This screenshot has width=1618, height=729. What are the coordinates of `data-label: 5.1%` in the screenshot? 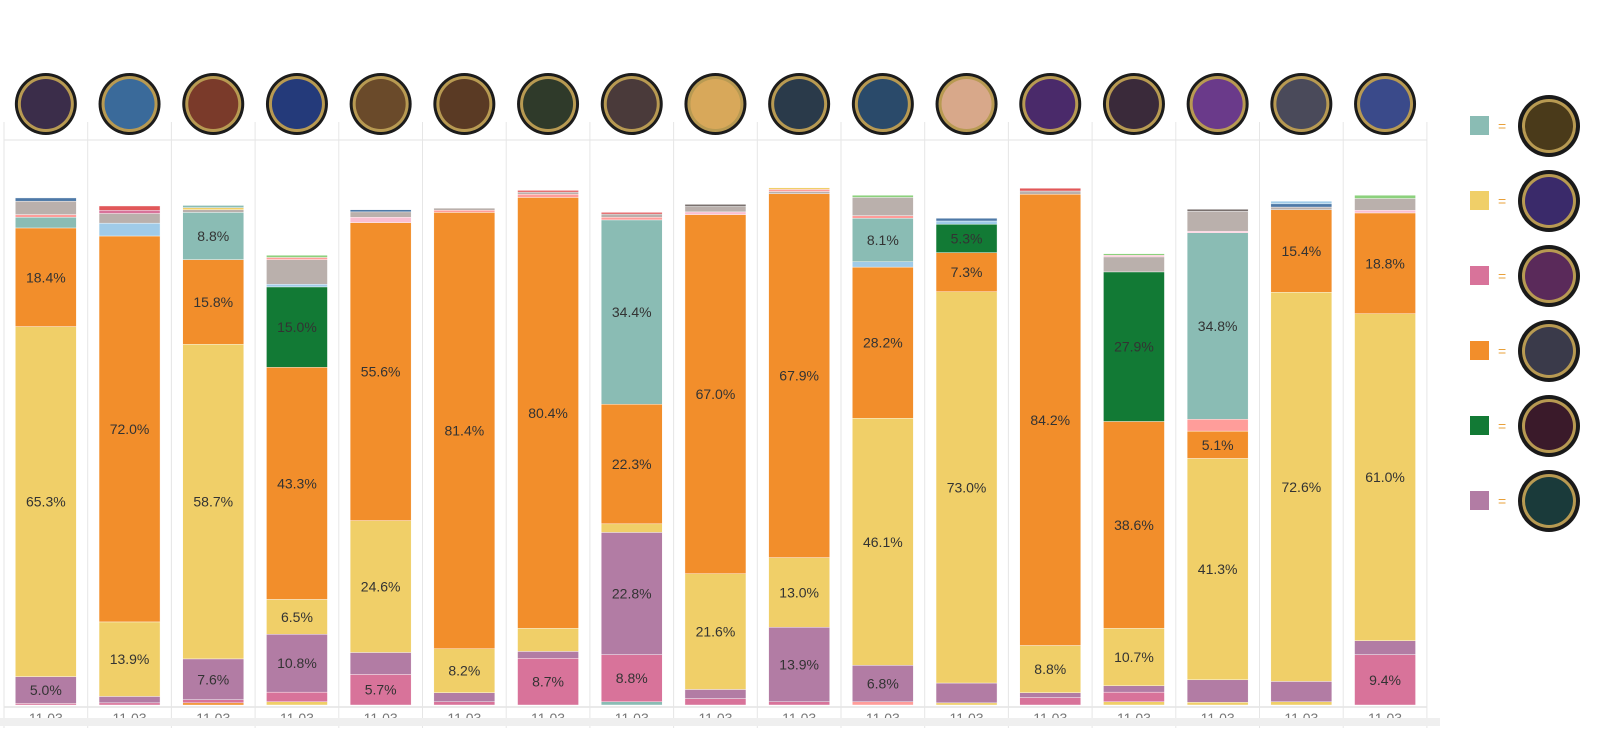 It's located at (1218, 445).